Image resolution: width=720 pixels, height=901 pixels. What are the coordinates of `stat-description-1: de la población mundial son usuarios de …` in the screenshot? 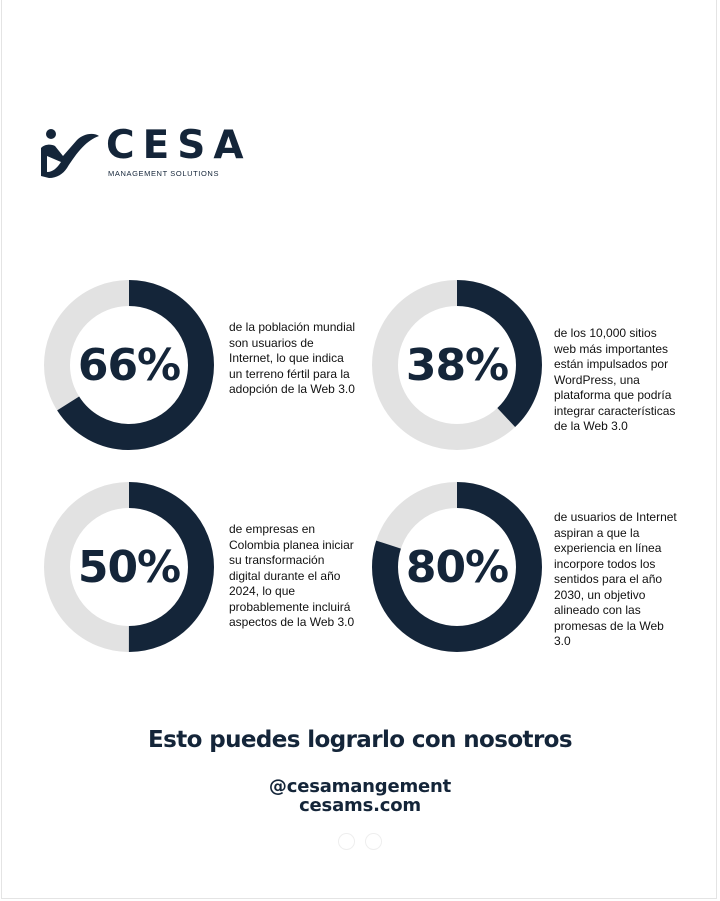 It's located at (292, 358).